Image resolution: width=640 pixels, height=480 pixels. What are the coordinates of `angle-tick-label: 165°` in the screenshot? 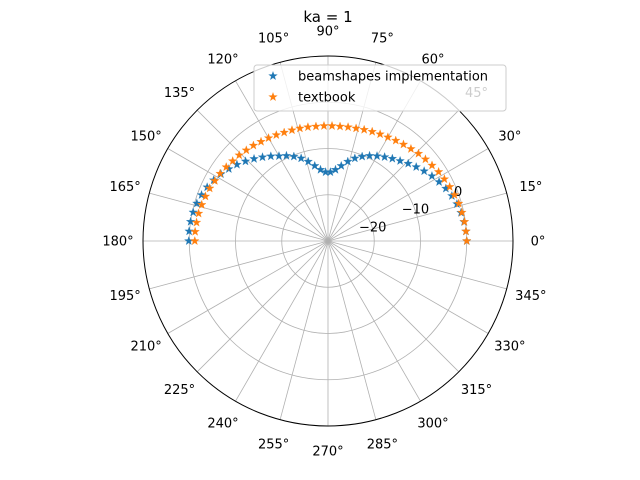 It's located at (124, 187).